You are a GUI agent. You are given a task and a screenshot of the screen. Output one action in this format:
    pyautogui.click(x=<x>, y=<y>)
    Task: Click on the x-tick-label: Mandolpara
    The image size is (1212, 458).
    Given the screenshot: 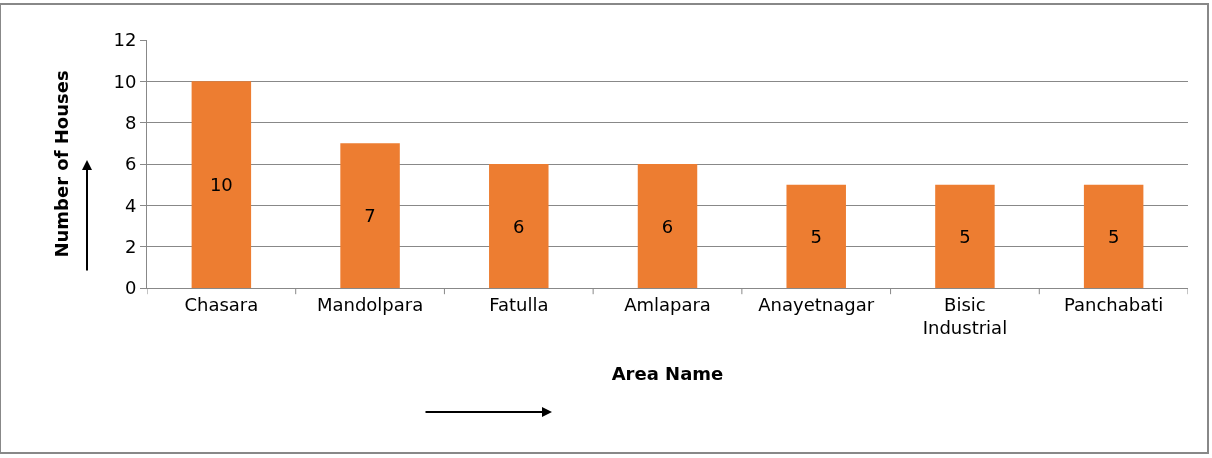 What is the action you would take?
    pyautogui.click(x=370, y=304)
    